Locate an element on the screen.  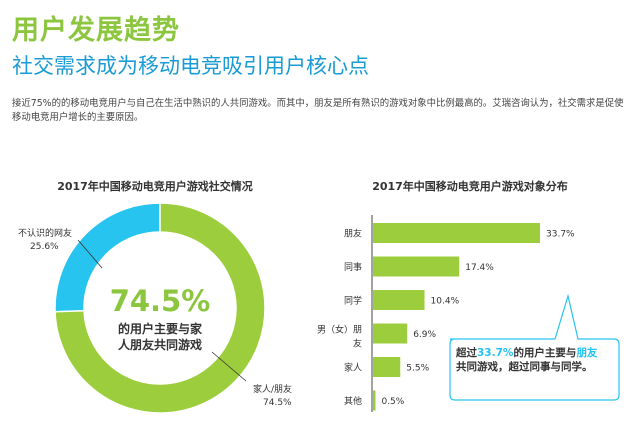
bar-value-label-5: 0.5% is located at coordinates (392, 402).